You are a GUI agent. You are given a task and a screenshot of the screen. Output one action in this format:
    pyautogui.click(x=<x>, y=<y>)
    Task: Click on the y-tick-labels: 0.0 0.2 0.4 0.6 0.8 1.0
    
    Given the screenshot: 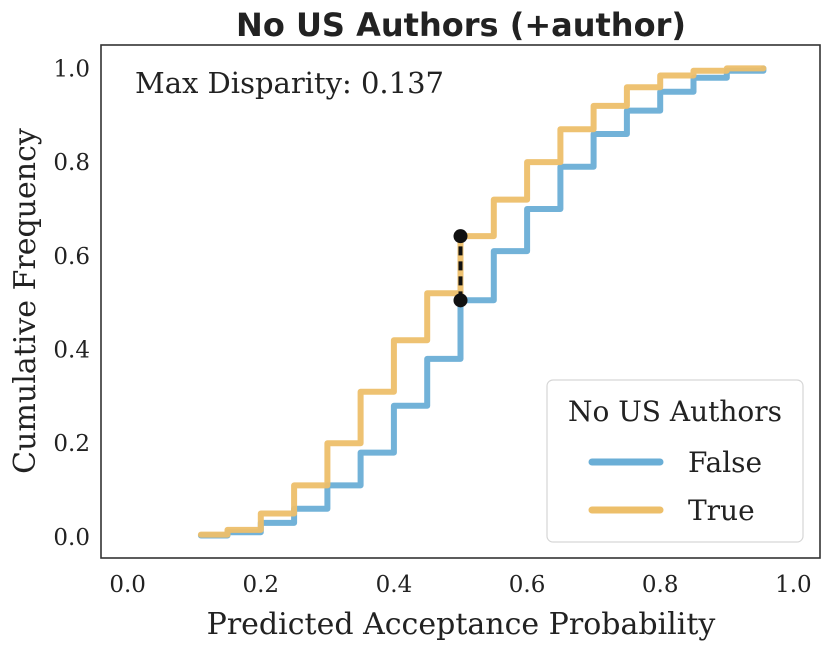 What is the action you would take?
    pyautogui.click(x=71, y=303)
    